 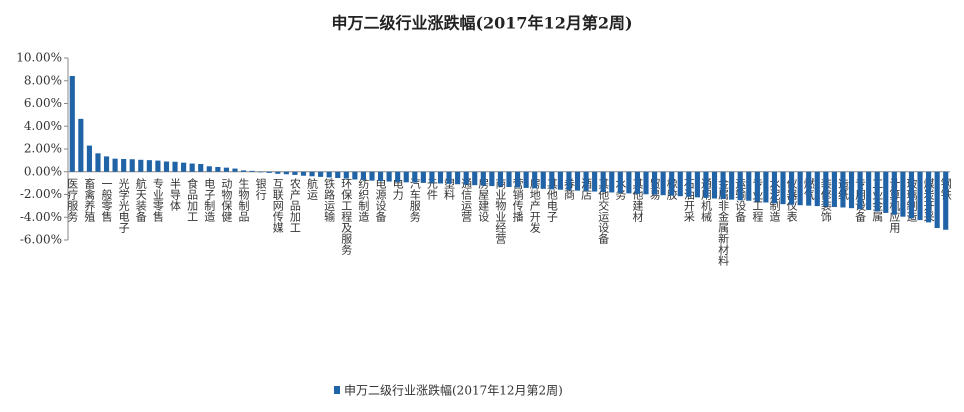 What do you see at coordinates (41, 217) in the screenshot?
I see `y-tick-label: -4.00%` at bounding box center [41, 217].